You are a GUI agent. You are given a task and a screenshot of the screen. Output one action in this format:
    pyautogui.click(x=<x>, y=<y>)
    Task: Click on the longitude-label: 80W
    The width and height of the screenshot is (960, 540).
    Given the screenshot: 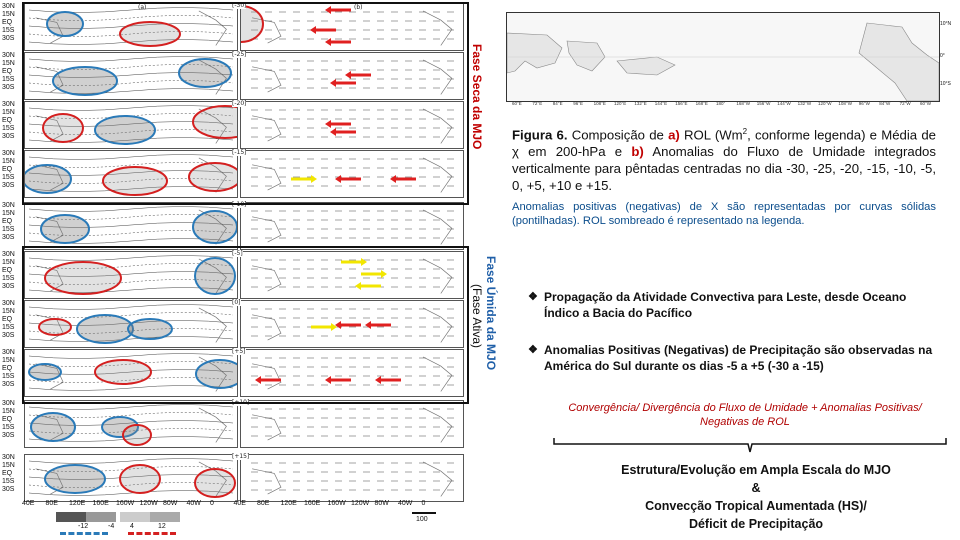 What is the action you would take?
    pyautogui.click(x=381, y=503)
    